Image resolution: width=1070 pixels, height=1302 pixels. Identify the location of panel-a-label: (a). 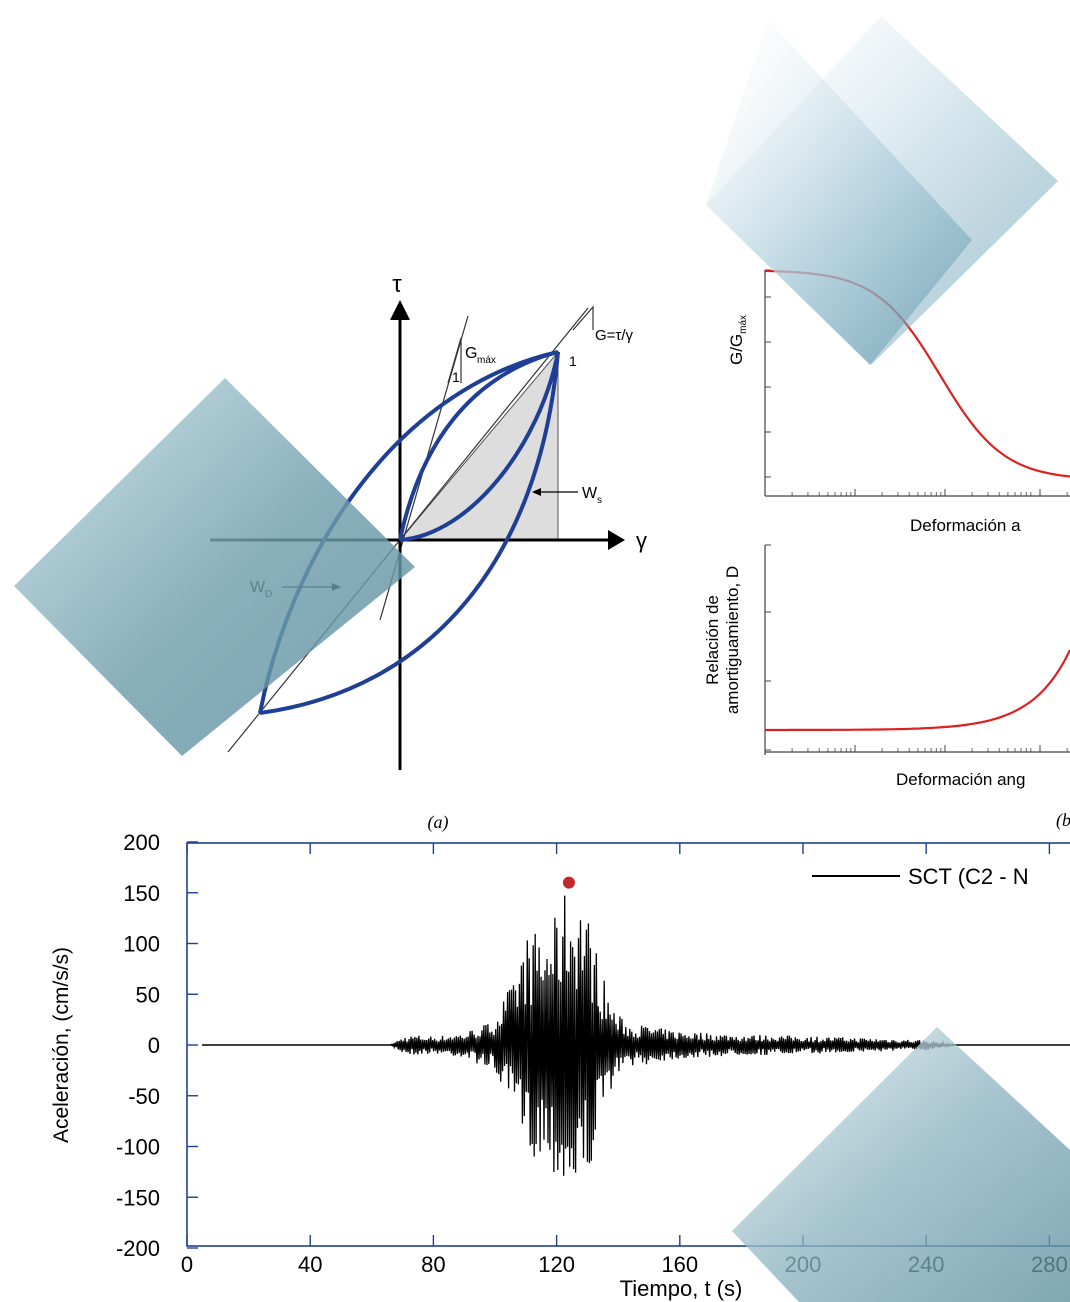
(438, 822).